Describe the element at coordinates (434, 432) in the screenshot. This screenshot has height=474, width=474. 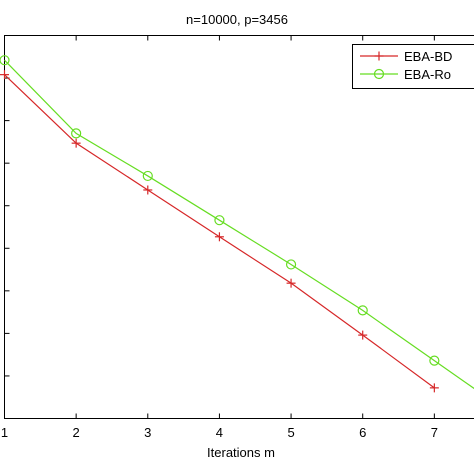
I see `x-tick-label: 7` at that location.